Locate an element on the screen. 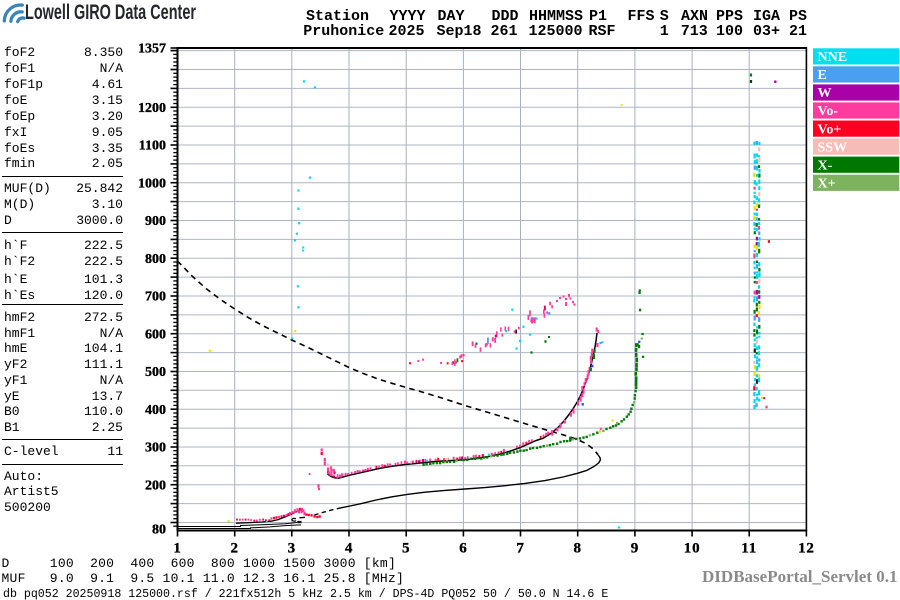  svg-text: 80 is located at coordinates (159, 530).